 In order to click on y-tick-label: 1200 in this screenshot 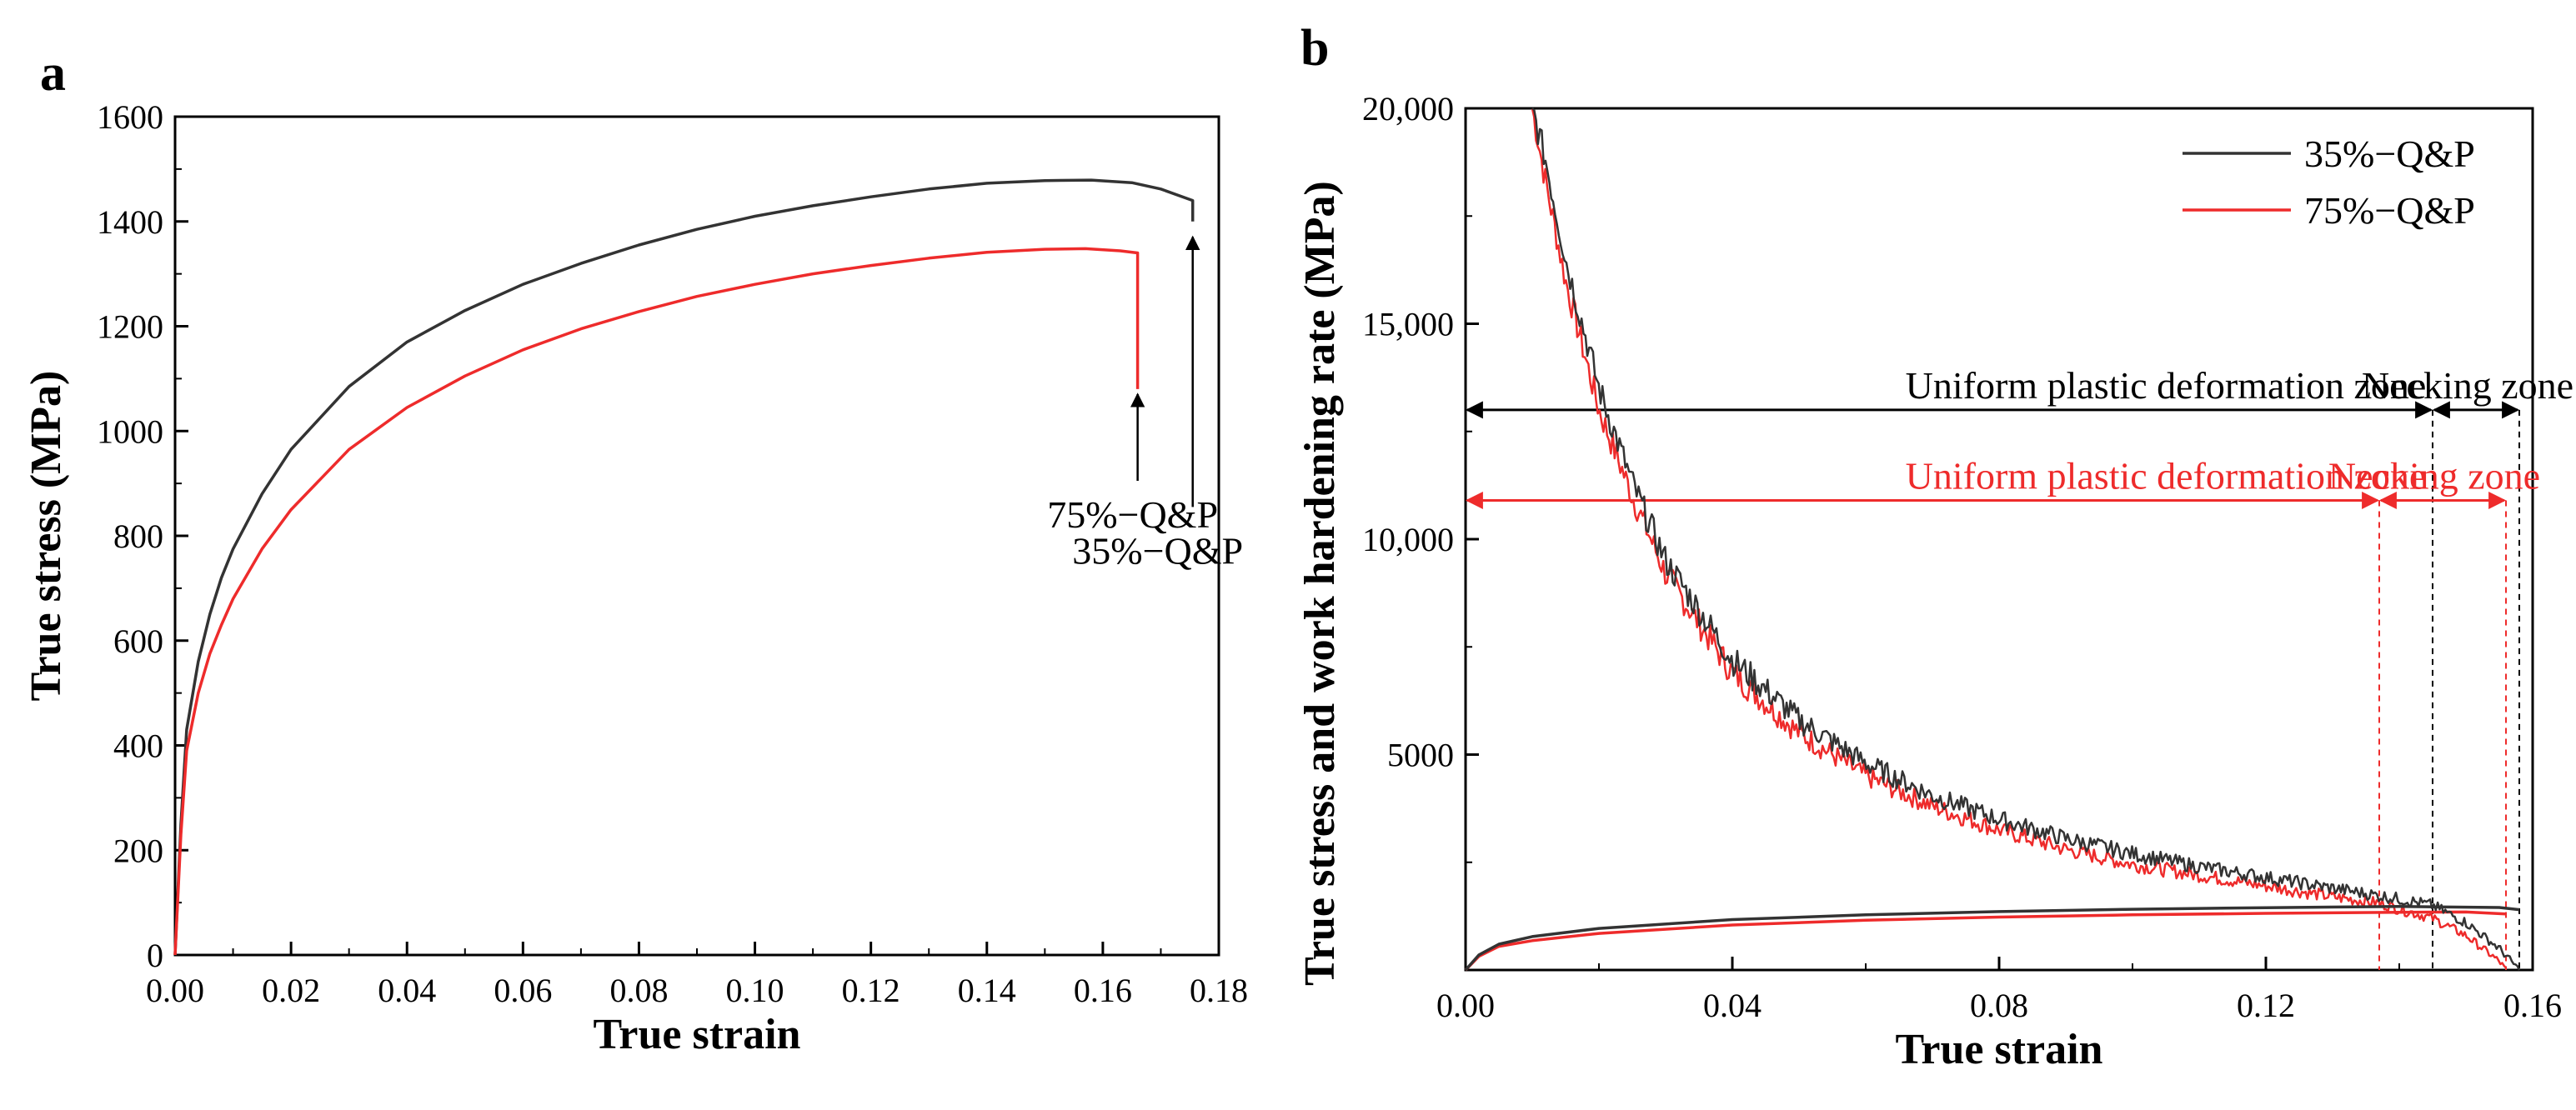, I will do `click(130, 327)`.